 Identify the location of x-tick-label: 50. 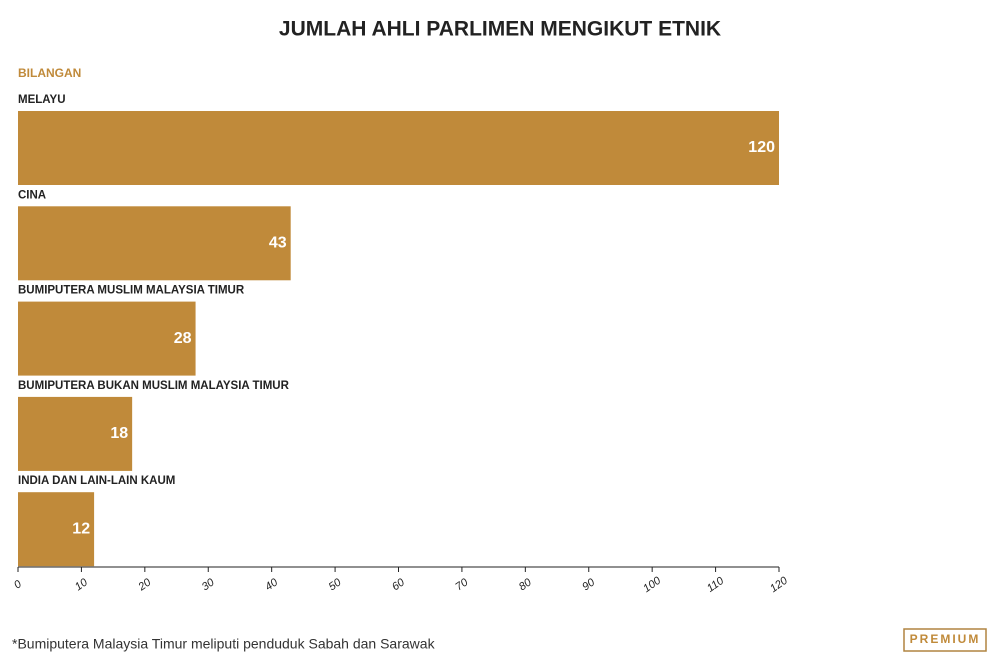
(336, 584).